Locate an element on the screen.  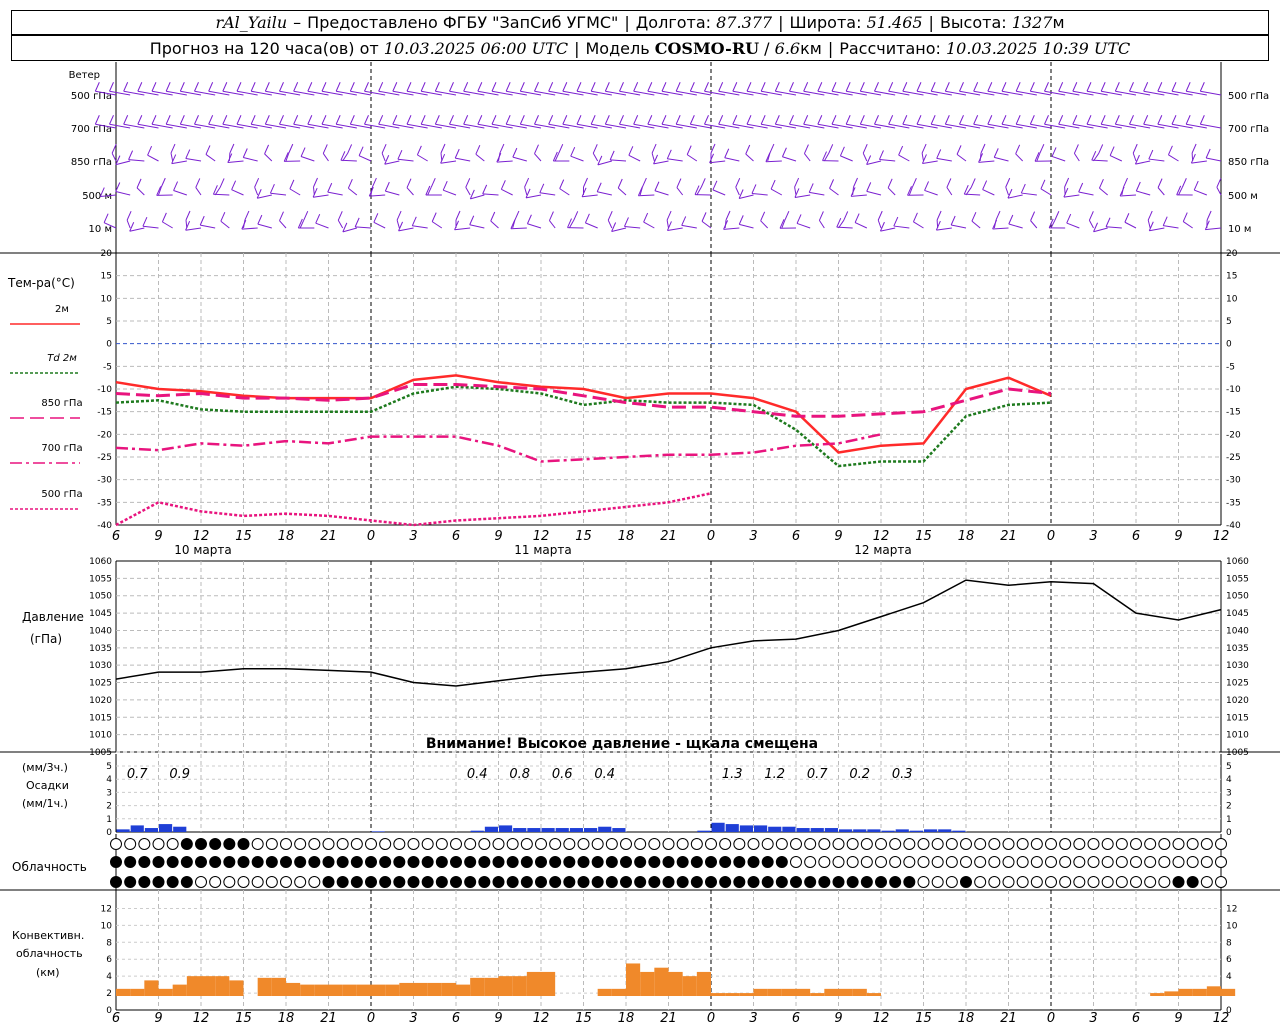
date-label: 12 марта is located at coordinates (882, 550).